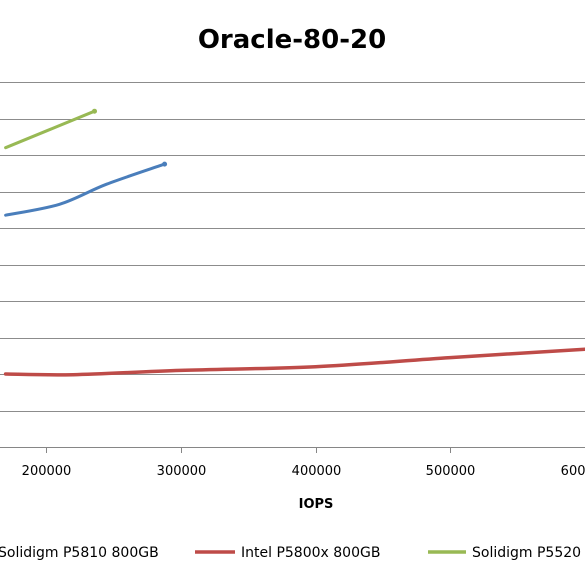 This screenshot has width=585, height=585. I want to click on legend-label: Solidigm P5810 800GB, so click(79, 553).